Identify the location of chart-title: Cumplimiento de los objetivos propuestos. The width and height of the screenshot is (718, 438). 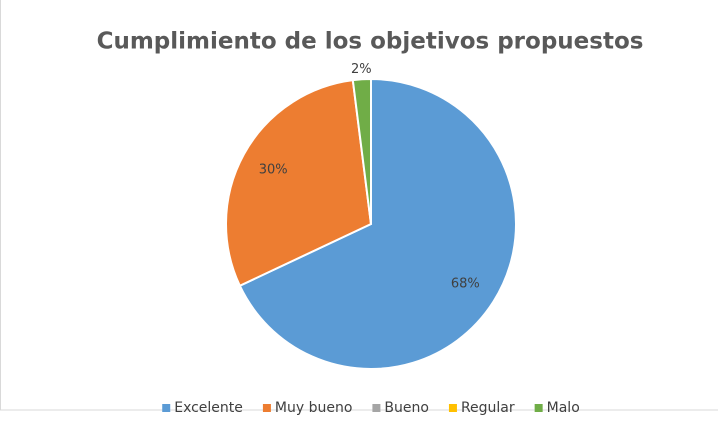
(370, 42).